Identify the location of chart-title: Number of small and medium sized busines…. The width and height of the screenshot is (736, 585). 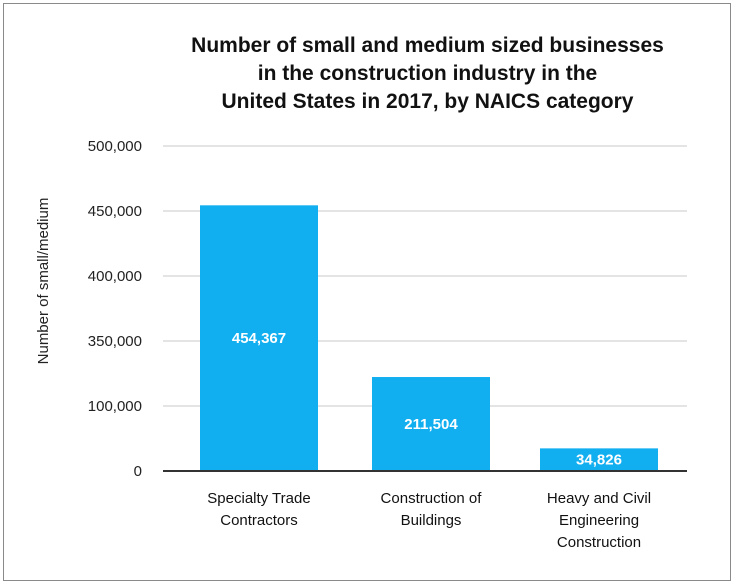
(427, 74).